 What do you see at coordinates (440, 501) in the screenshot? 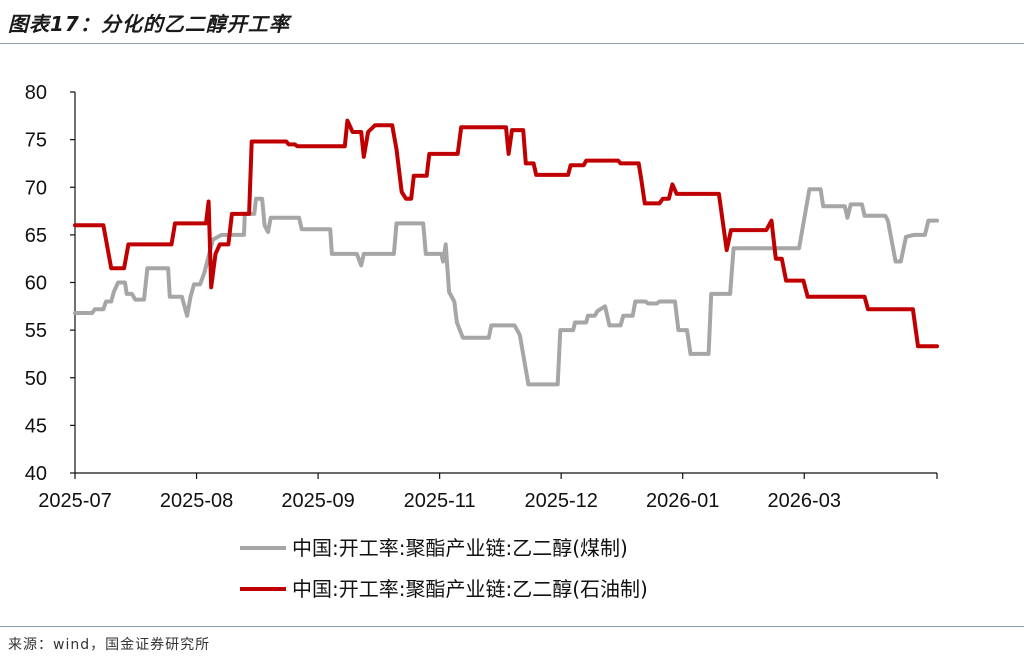
I see `x-tick-label: 2025-11` at bounding box center [440, 501].